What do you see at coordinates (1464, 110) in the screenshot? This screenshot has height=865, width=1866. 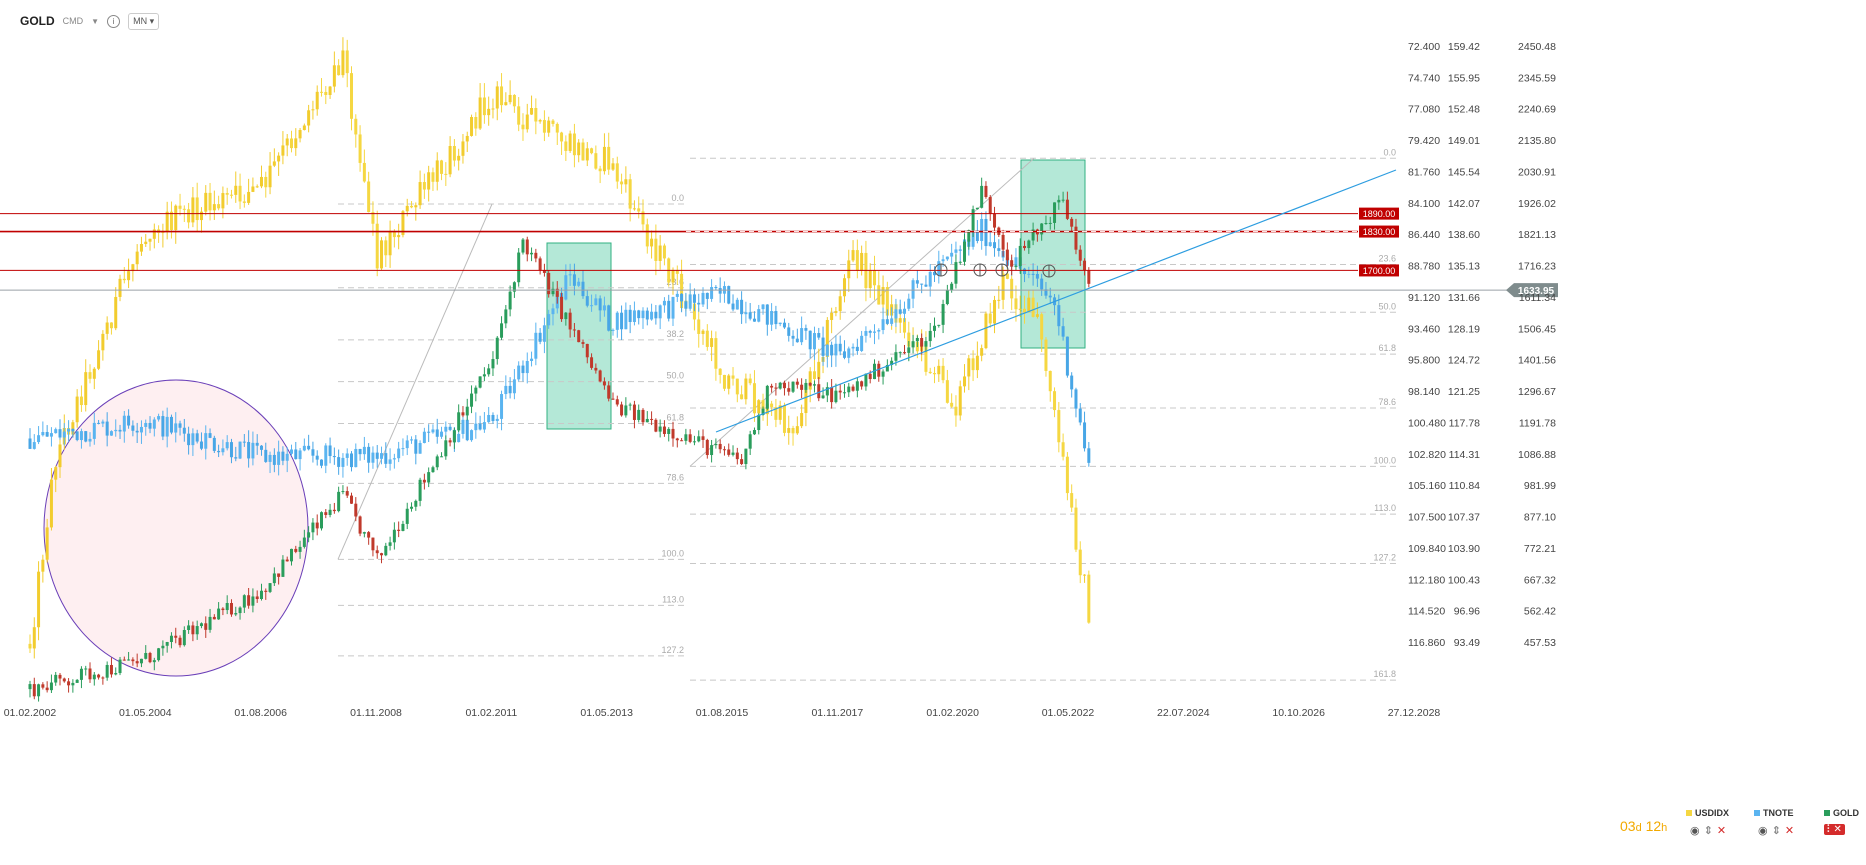 I see `y-axis-tick-label: 152.48` at bounding box center [1464, 110].